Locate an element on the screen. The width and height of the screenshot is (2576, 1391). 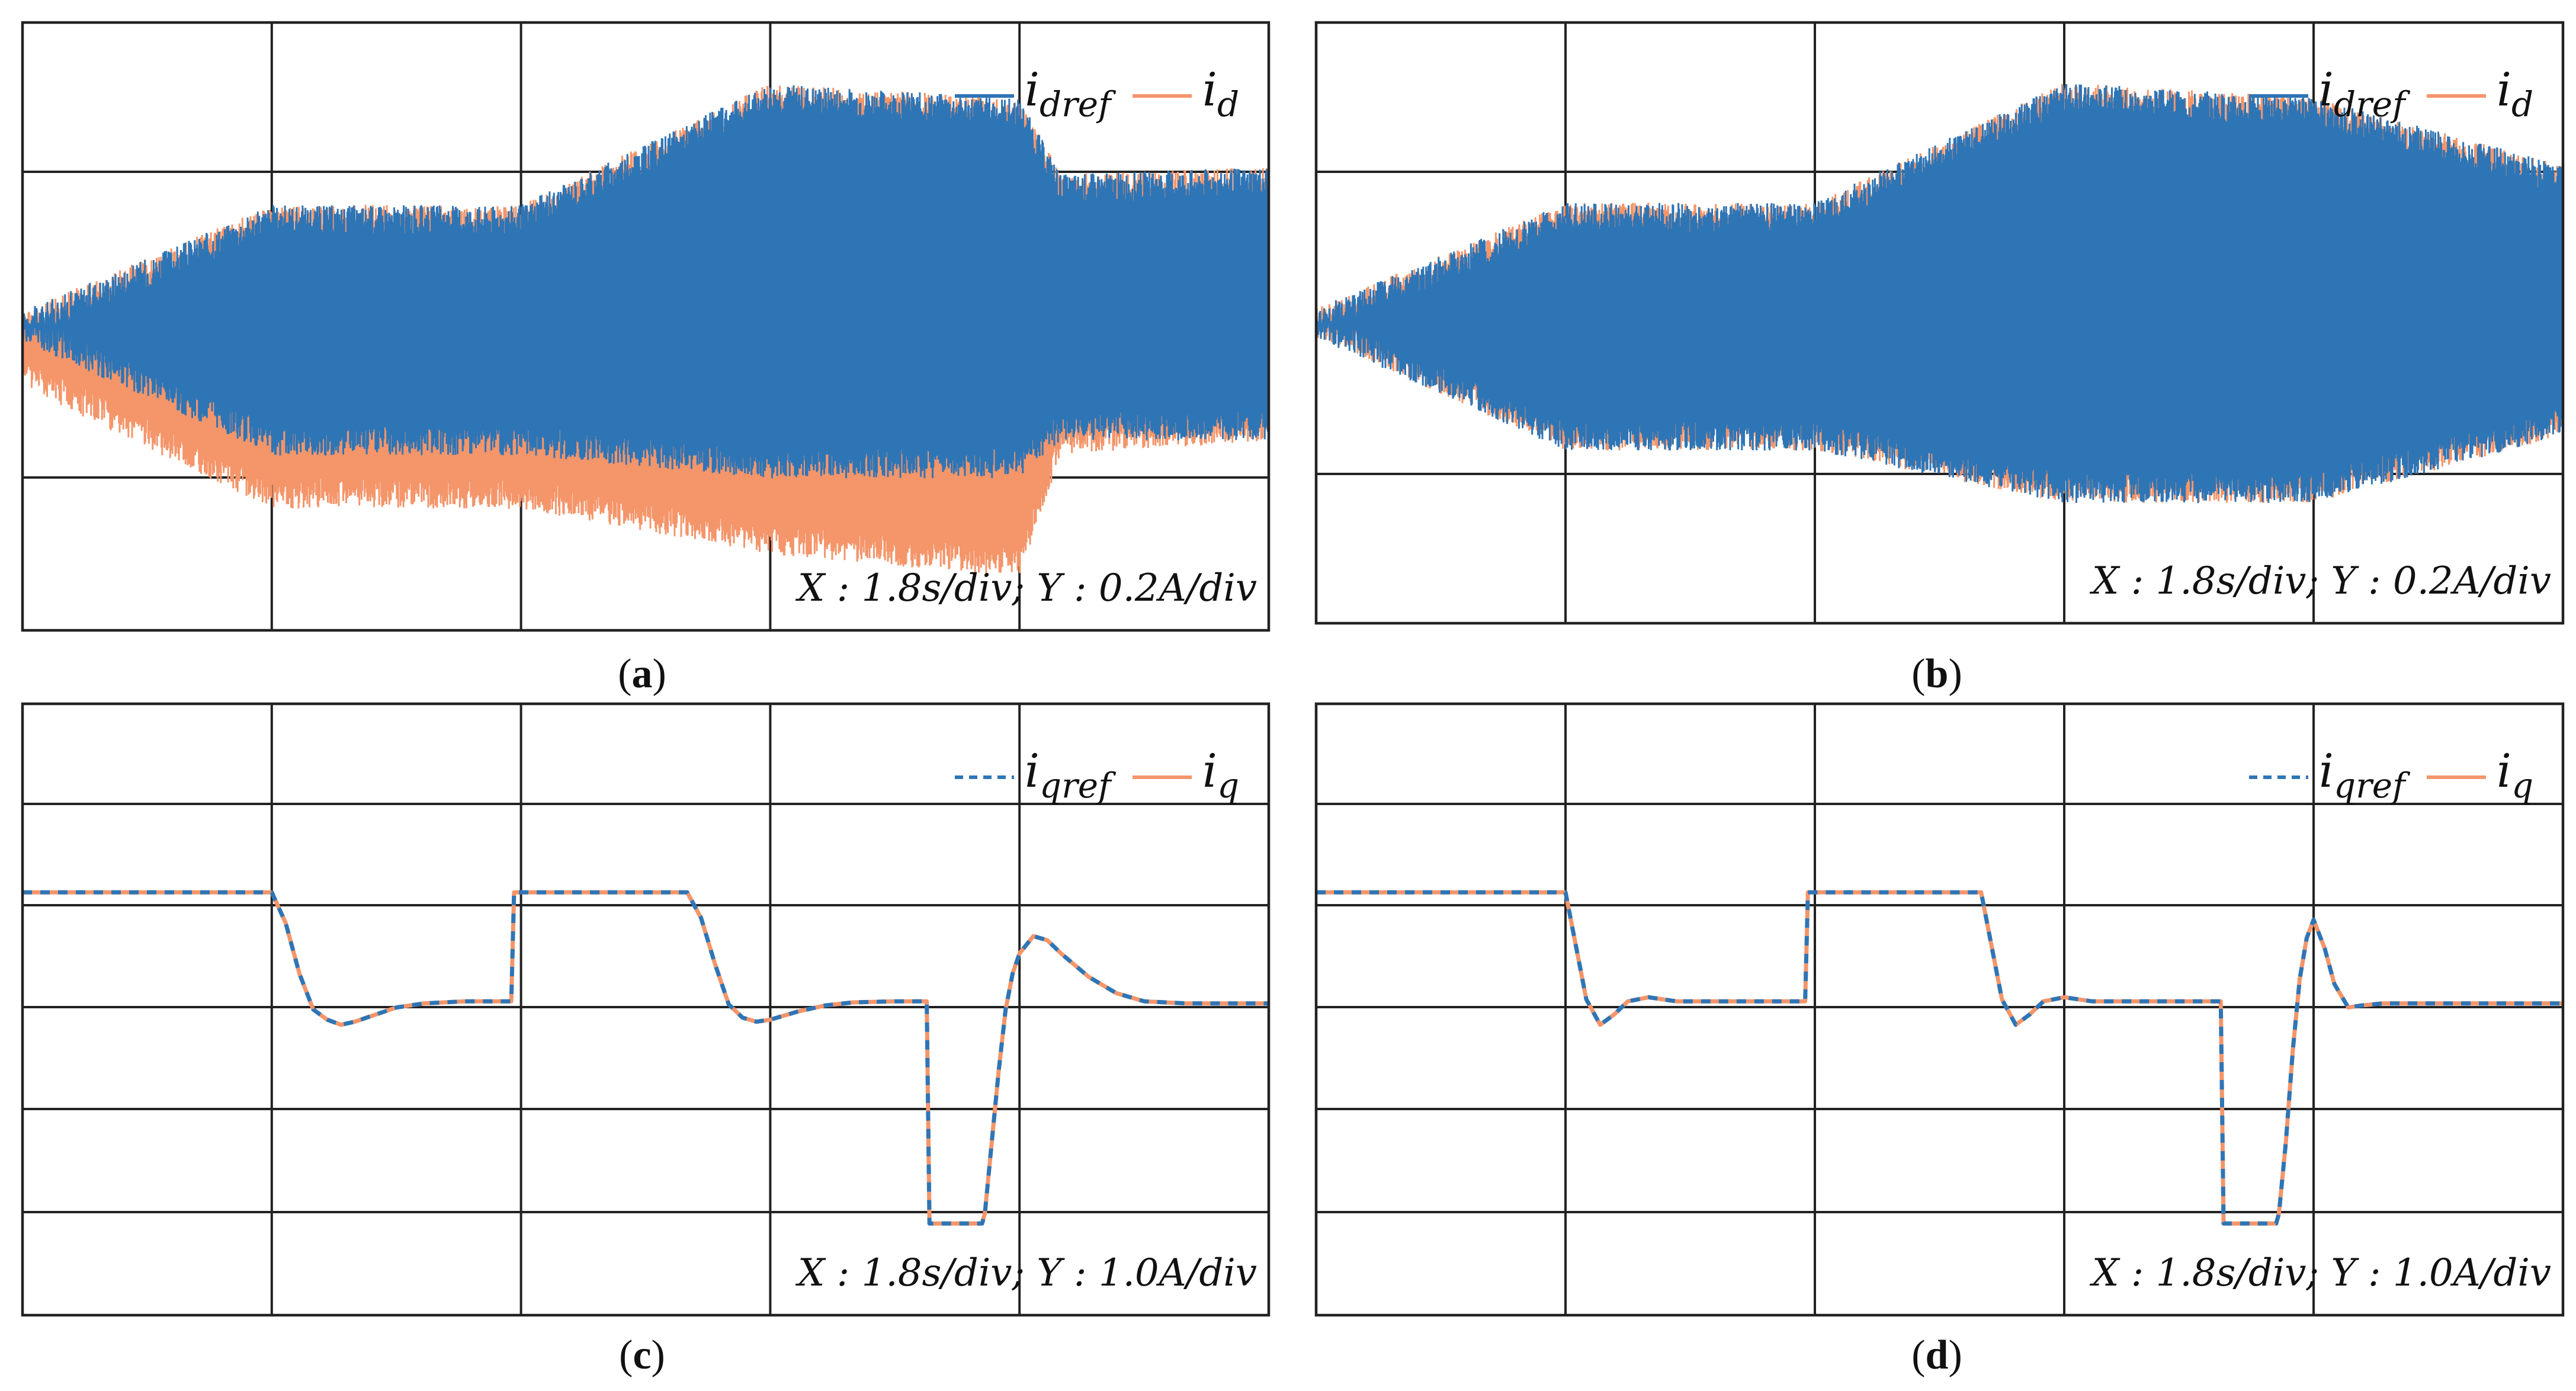
plot-area-c is located at coordinates (646, 1058).